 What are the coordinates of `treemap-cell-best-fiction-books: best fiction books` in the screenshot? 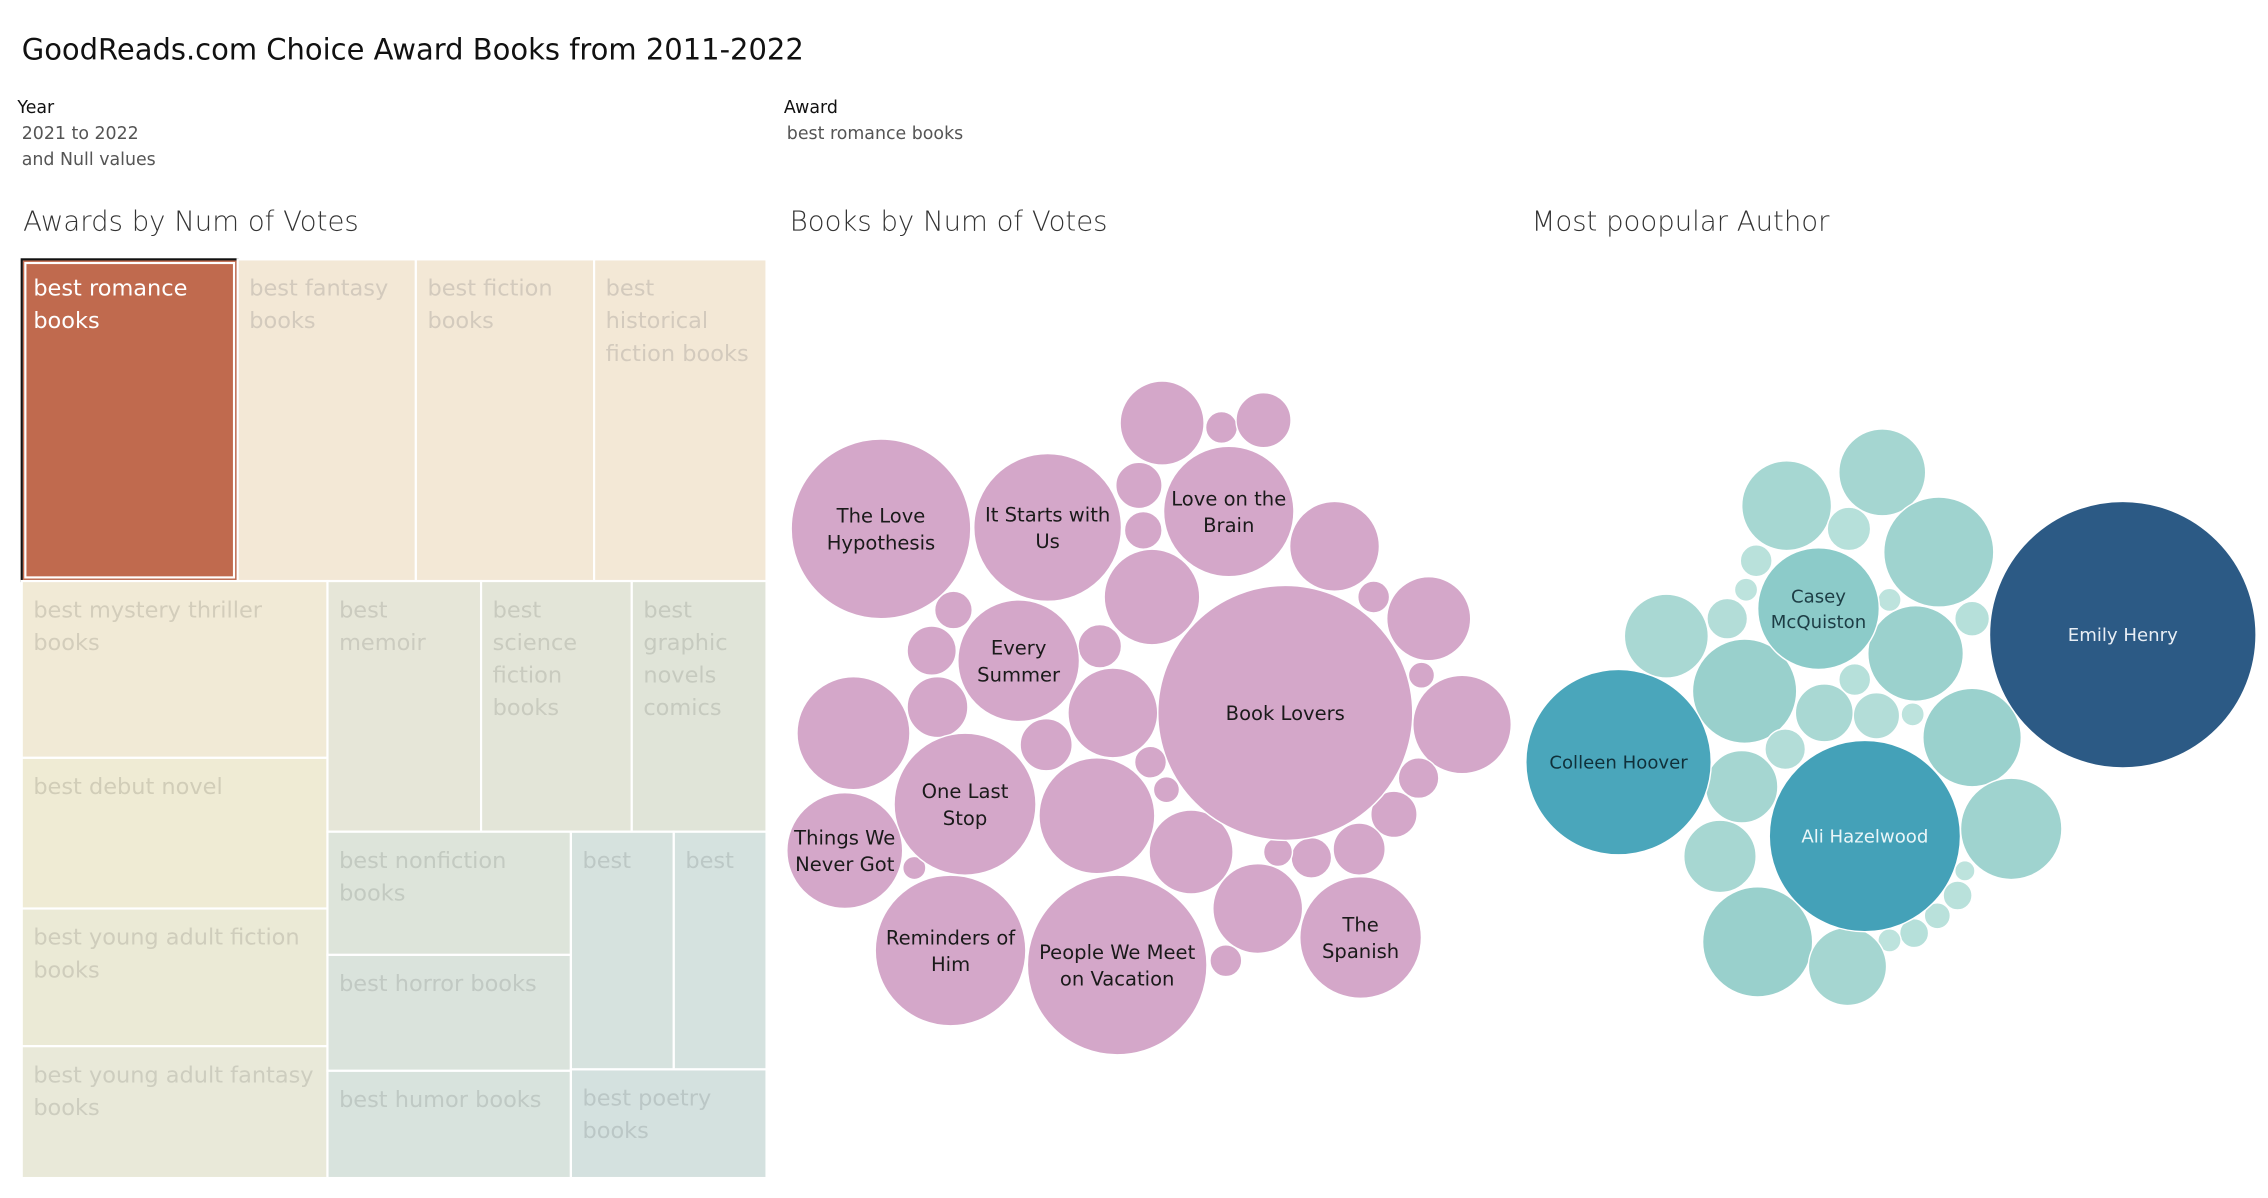 It's located at (505, 420).